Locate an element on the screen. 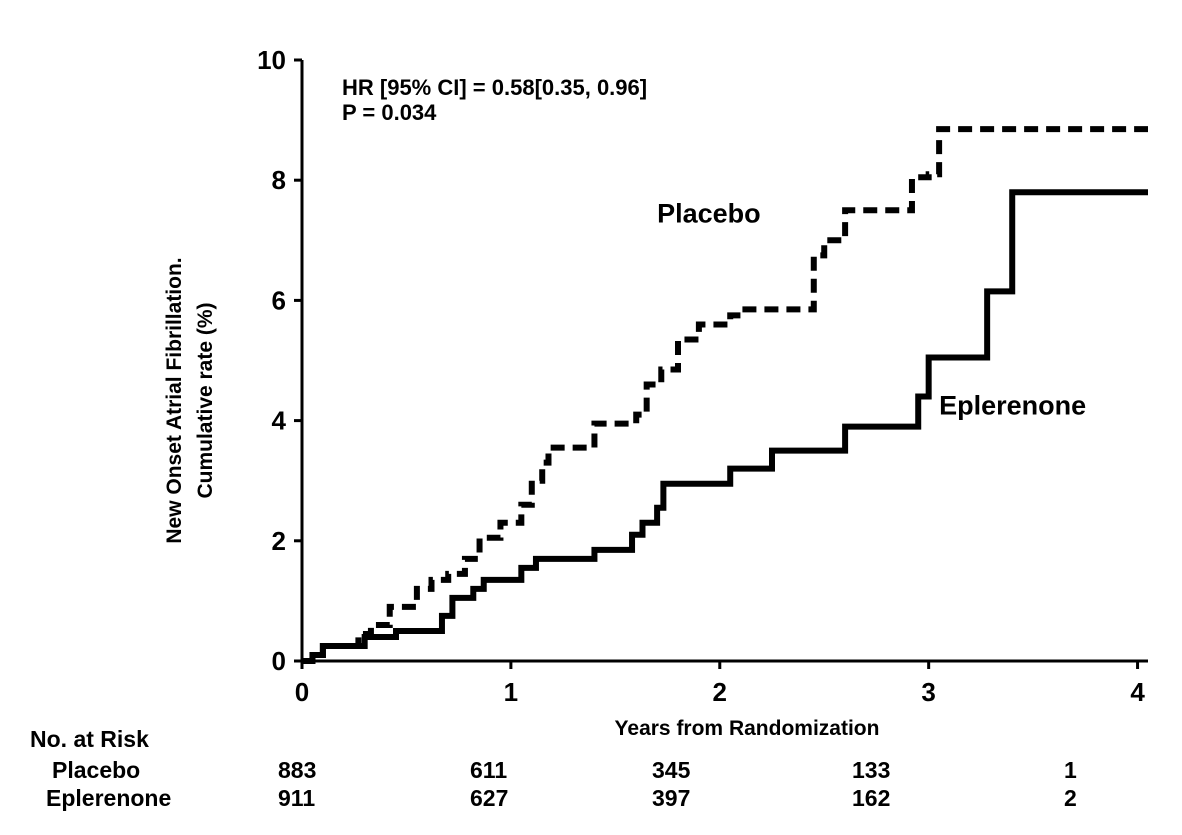 This screenshot has width=1182, height=835. series-label-placebo: Placebo is located at coordinates (709, 213).